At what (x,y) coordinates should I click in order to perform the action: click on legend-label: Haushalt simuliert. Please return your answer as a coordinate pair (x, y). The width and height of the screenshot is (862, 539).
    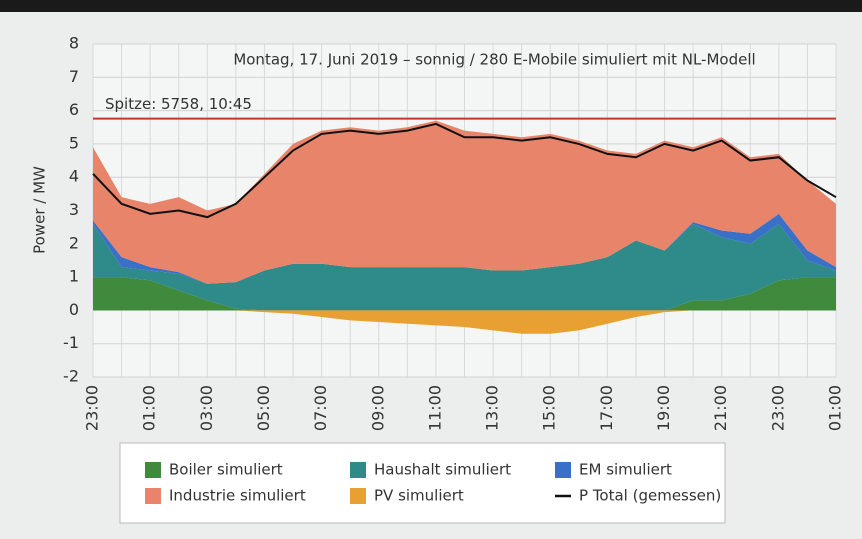
    Looking at the image, I should click on (442, 470).